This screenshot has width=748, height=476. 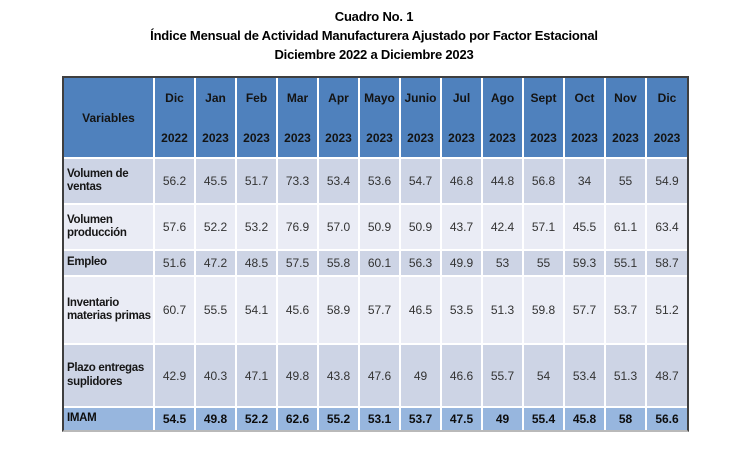 I want to click on column-header-inner: Mayo 2023, so click(x=379, y=118).